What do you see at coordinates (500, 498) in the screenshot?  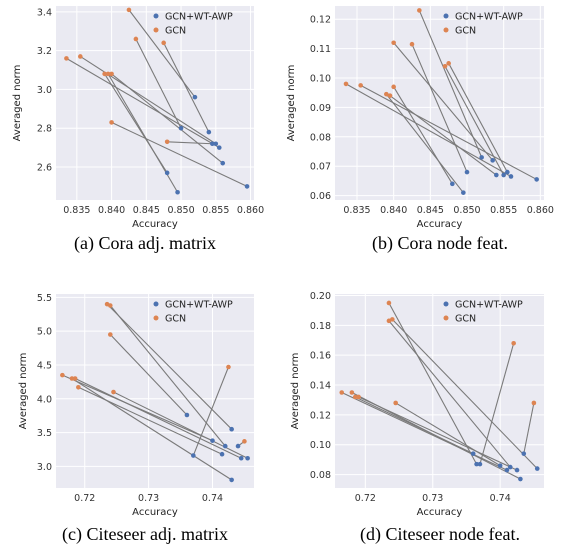 I see `x-tick-label: 0.74` at bounding box center [500, 498].